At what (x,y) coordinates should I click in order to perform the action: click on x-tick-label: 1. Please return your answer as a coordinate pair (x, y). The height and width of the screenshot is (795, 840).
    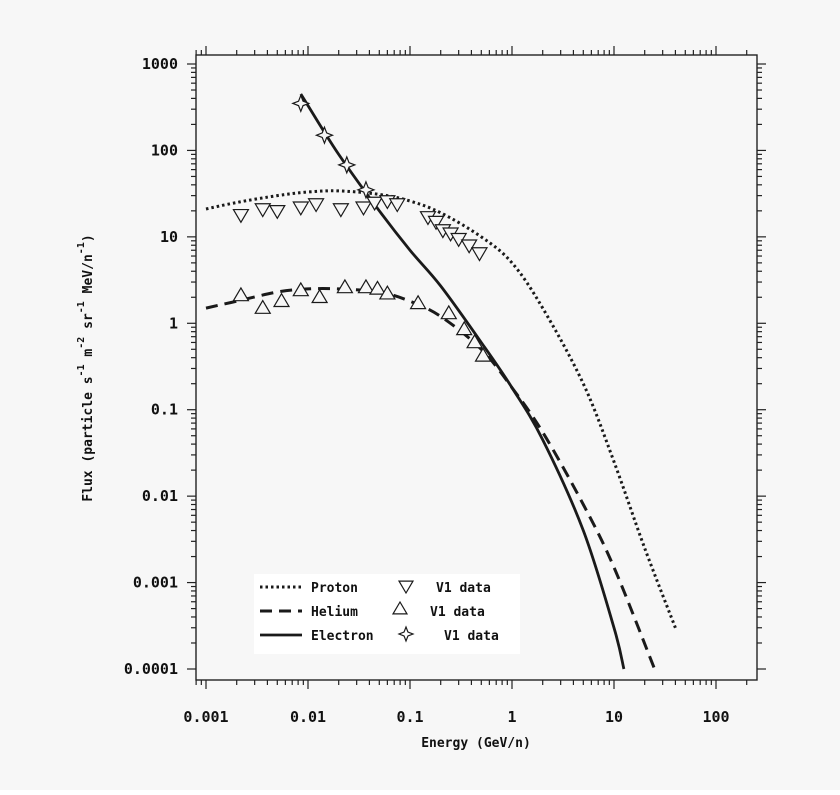
    Looking at the image, I should click on (511, 717).